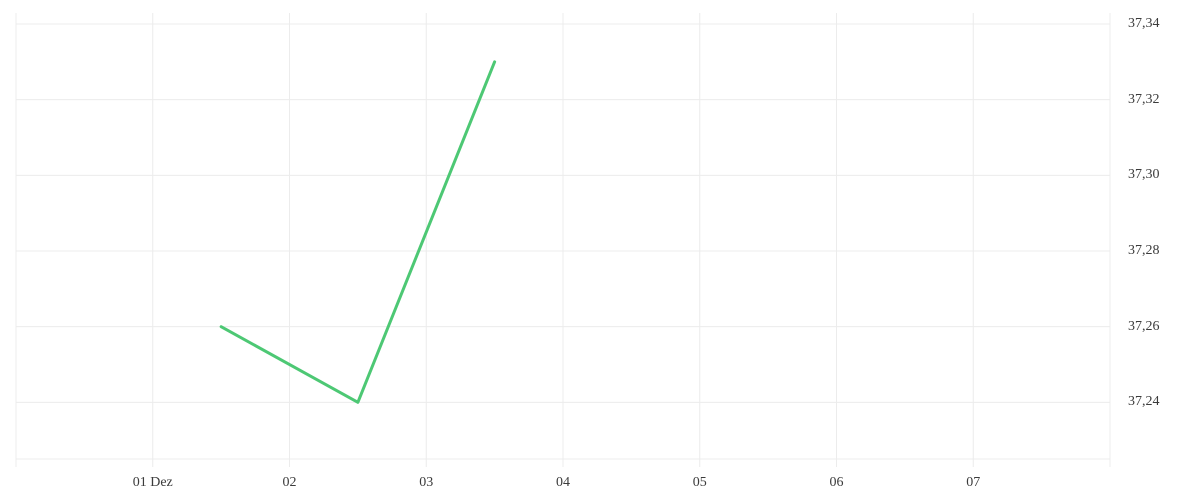  Describe the element at coordinates (289, 482) in the screenshot. I see `x-axis-tick-label: 02` at that location.